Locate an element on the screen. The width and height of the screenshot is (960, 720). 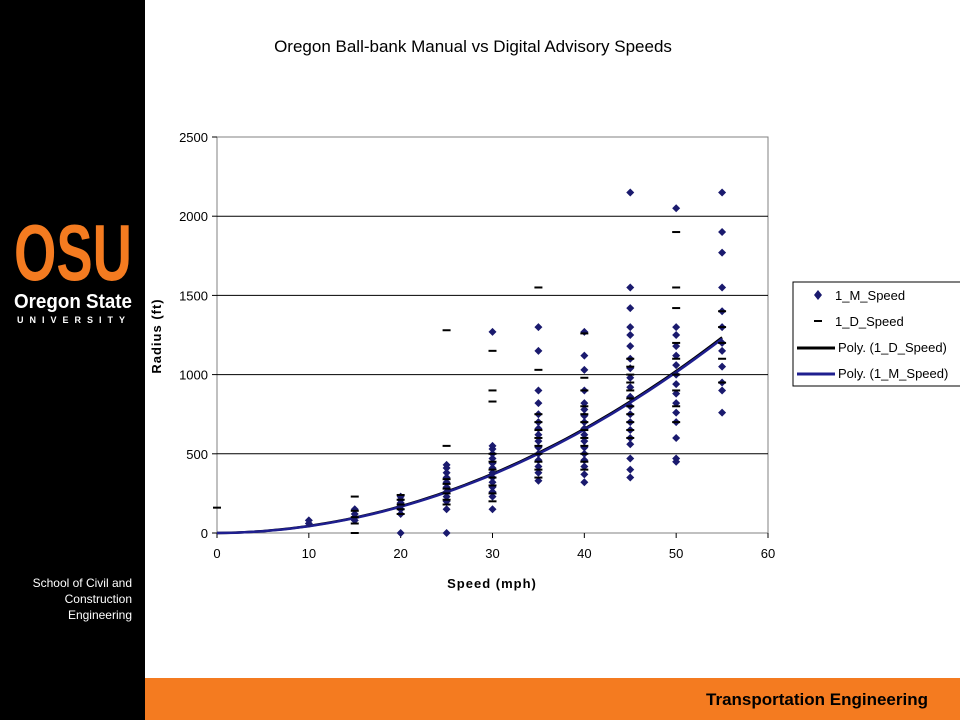
legend-label-digital-fit: Poly. (1_D_Speed) is located at coordinates (892, 347).